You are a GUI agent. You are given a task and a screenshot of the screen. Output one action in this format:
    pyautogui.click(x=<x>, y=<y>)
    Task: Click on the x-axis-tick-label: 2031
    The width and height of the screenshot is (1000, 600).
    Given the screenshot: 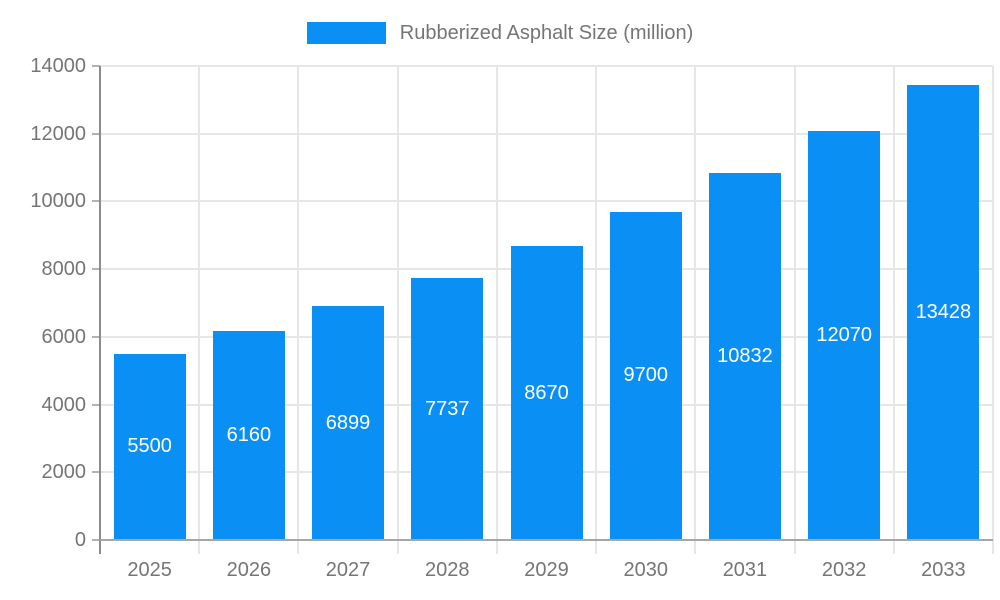 What is the action you would take?
    pyautogui.click(x=745, y=570)
    